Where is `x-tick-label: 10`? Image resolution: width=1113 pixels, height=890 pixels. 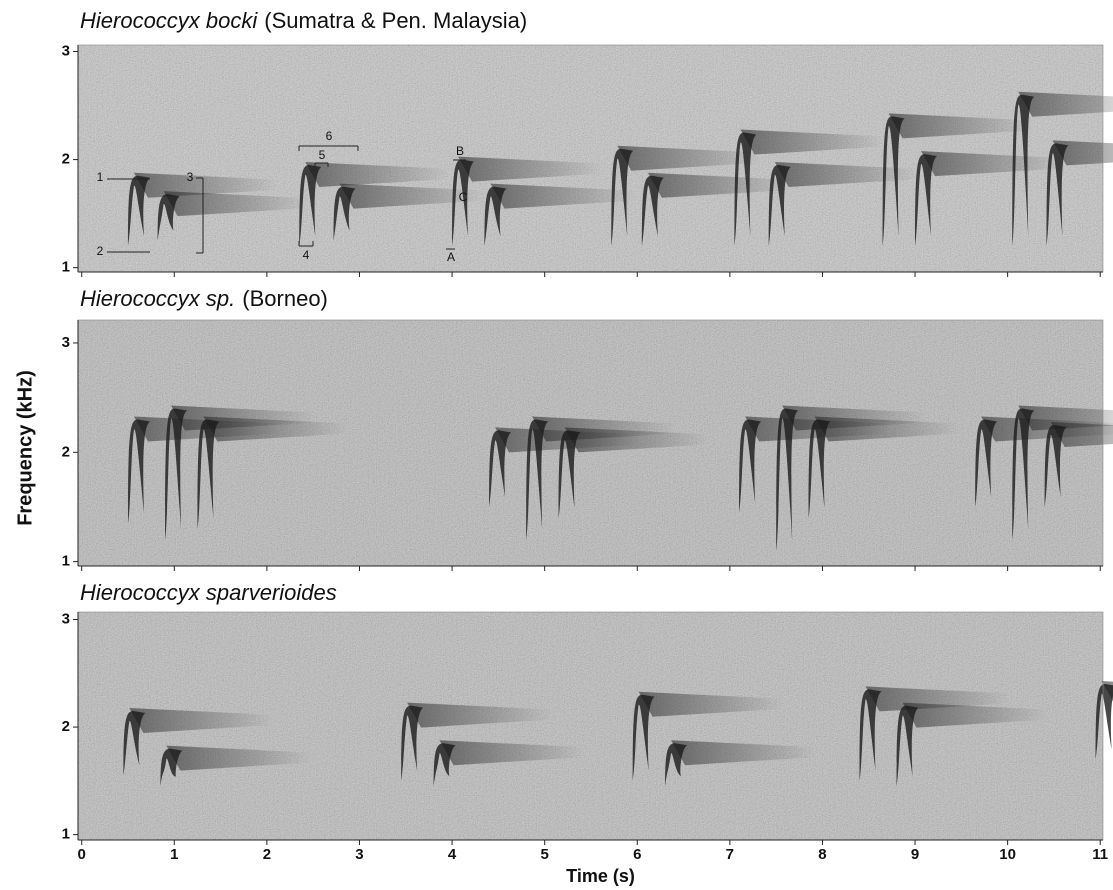
x-tick-label: 10 is located at coordinates (1007, 854).